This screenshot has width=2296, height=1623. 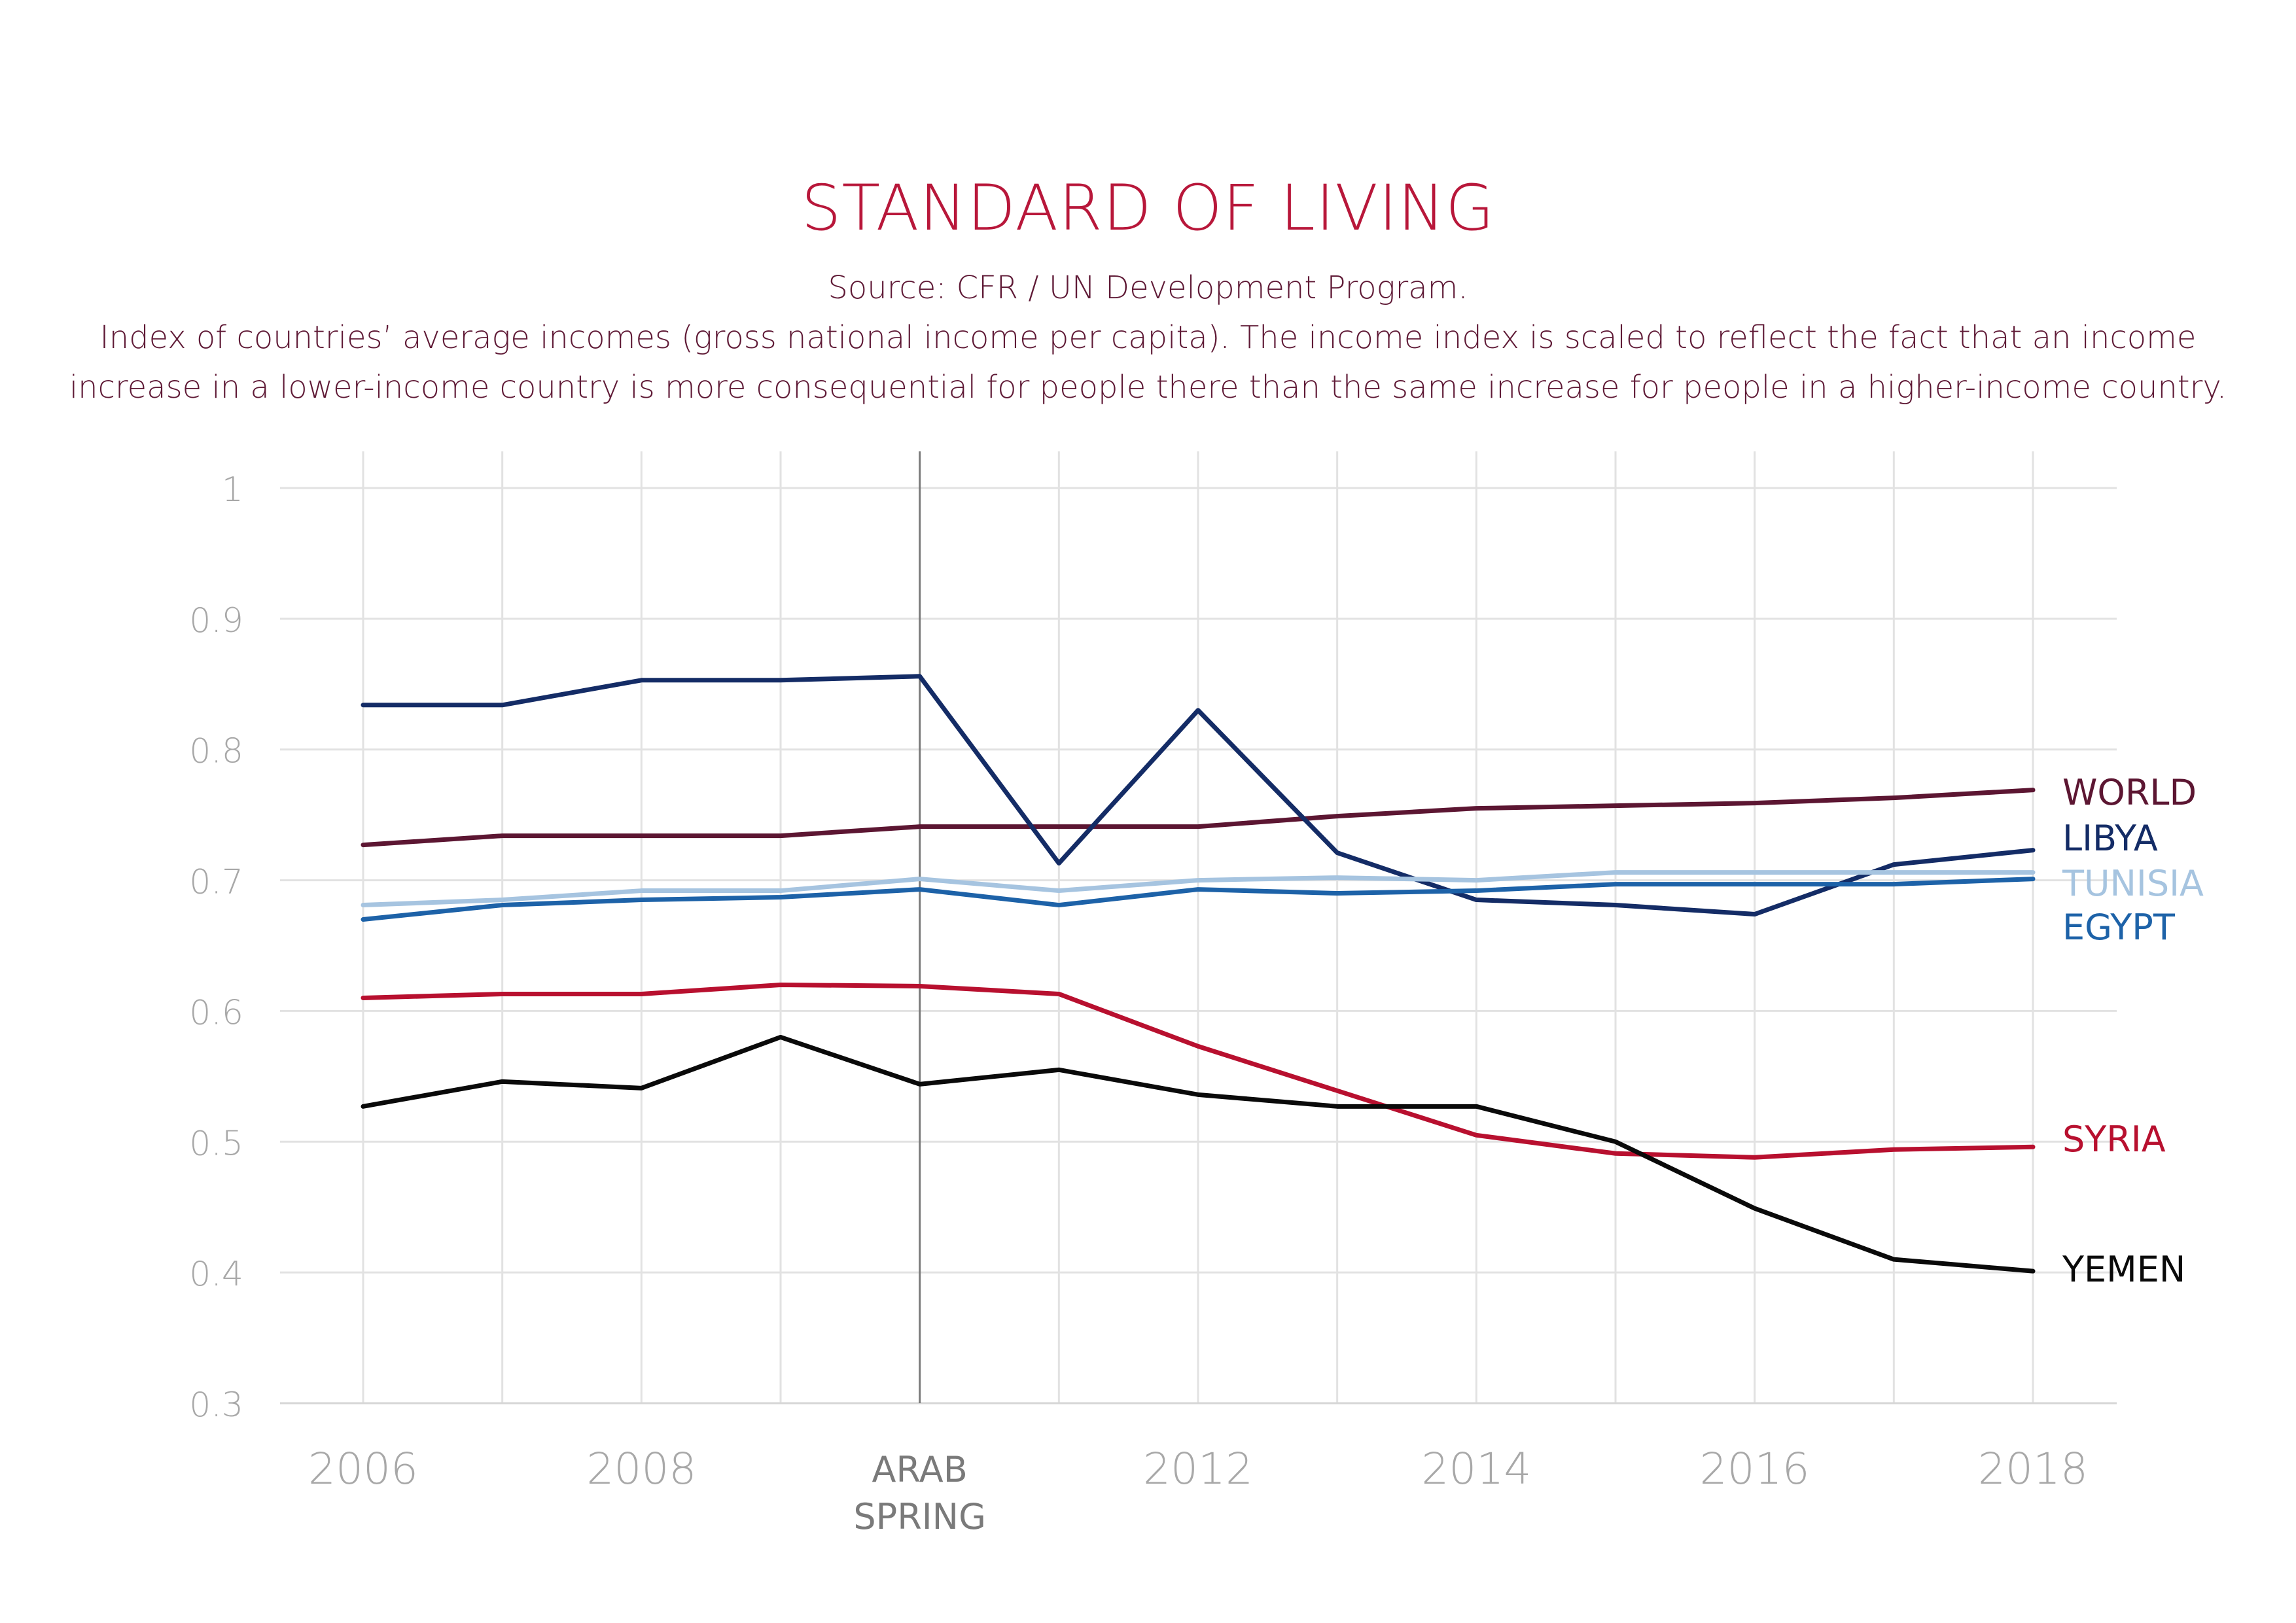 What do you see at coordinates (233, 490) in the screenshot?
I see `y-tick-label: 1` at bounding box center [233, 490].